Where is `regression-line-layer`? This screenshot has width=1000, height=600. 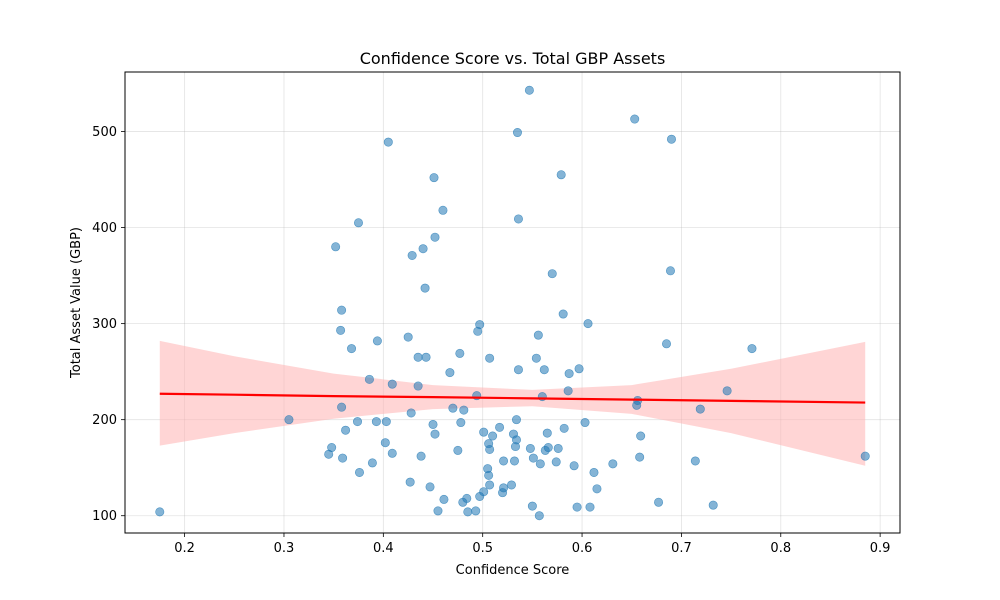
regression-line-layer is located at coordinates (512, 398).